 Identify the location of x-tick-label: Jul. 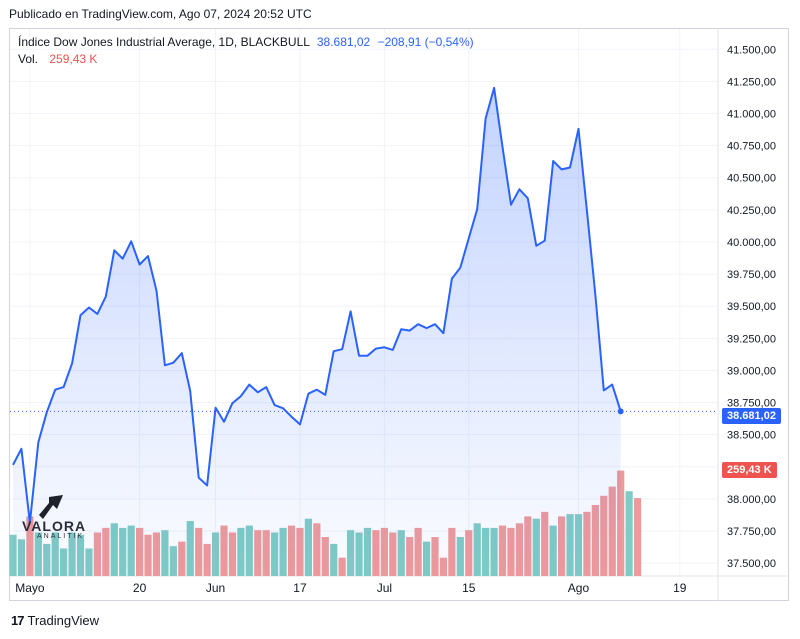
(384, 588).